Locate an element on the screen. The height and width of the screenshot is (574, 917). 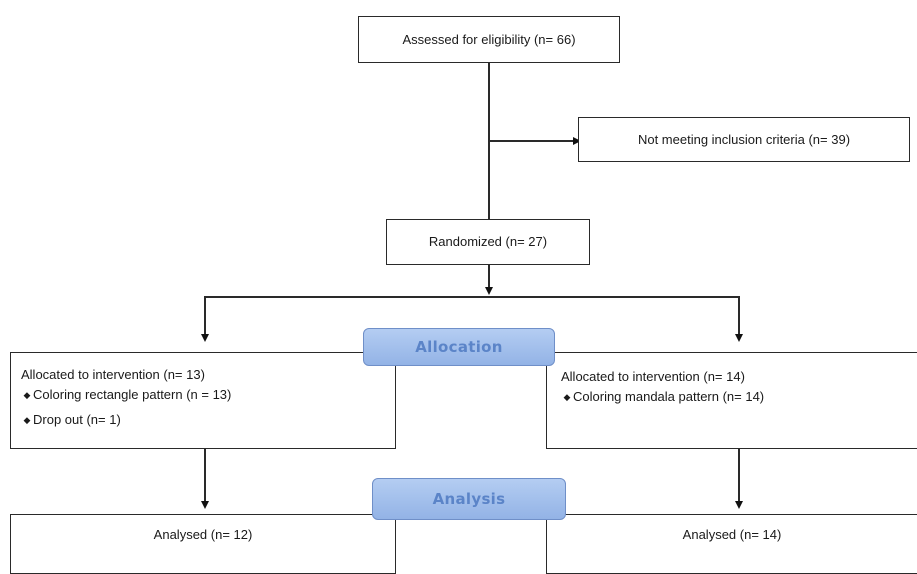
right-allocation-item: Coloring mandala pattern (n= 14) is located at coordinates (669, 396).